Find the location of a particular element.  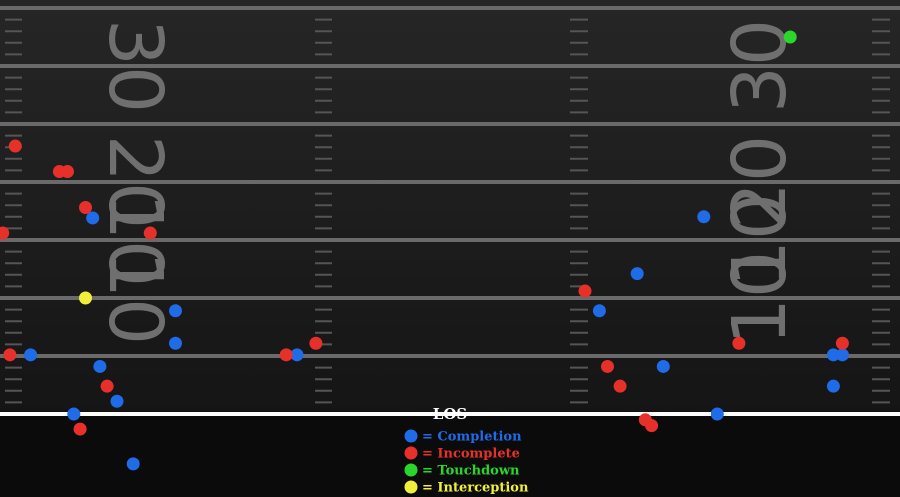

legend-label: = Incomplete is located at coordinates (471, 454).